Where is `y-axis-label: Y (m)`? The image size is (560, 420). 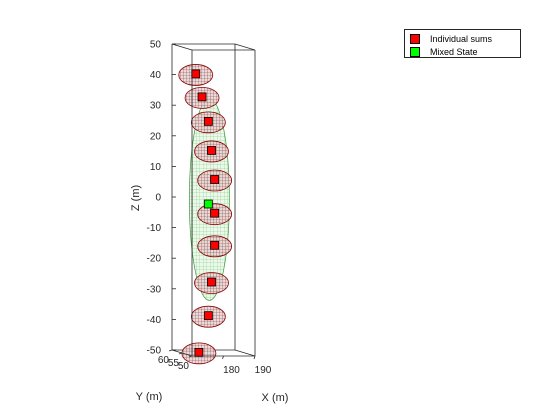 y-axis-label: Y (m) is located at coordinates (149, 397).